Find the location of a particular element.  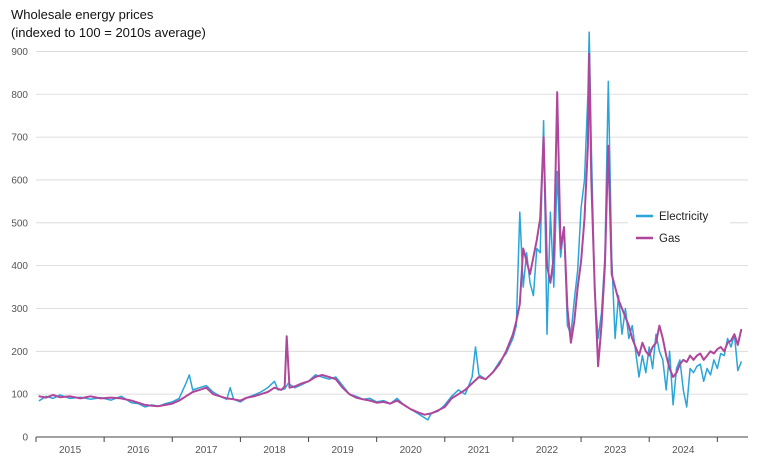

x-tick-label: 2015 is located at coordinates (70, 450).